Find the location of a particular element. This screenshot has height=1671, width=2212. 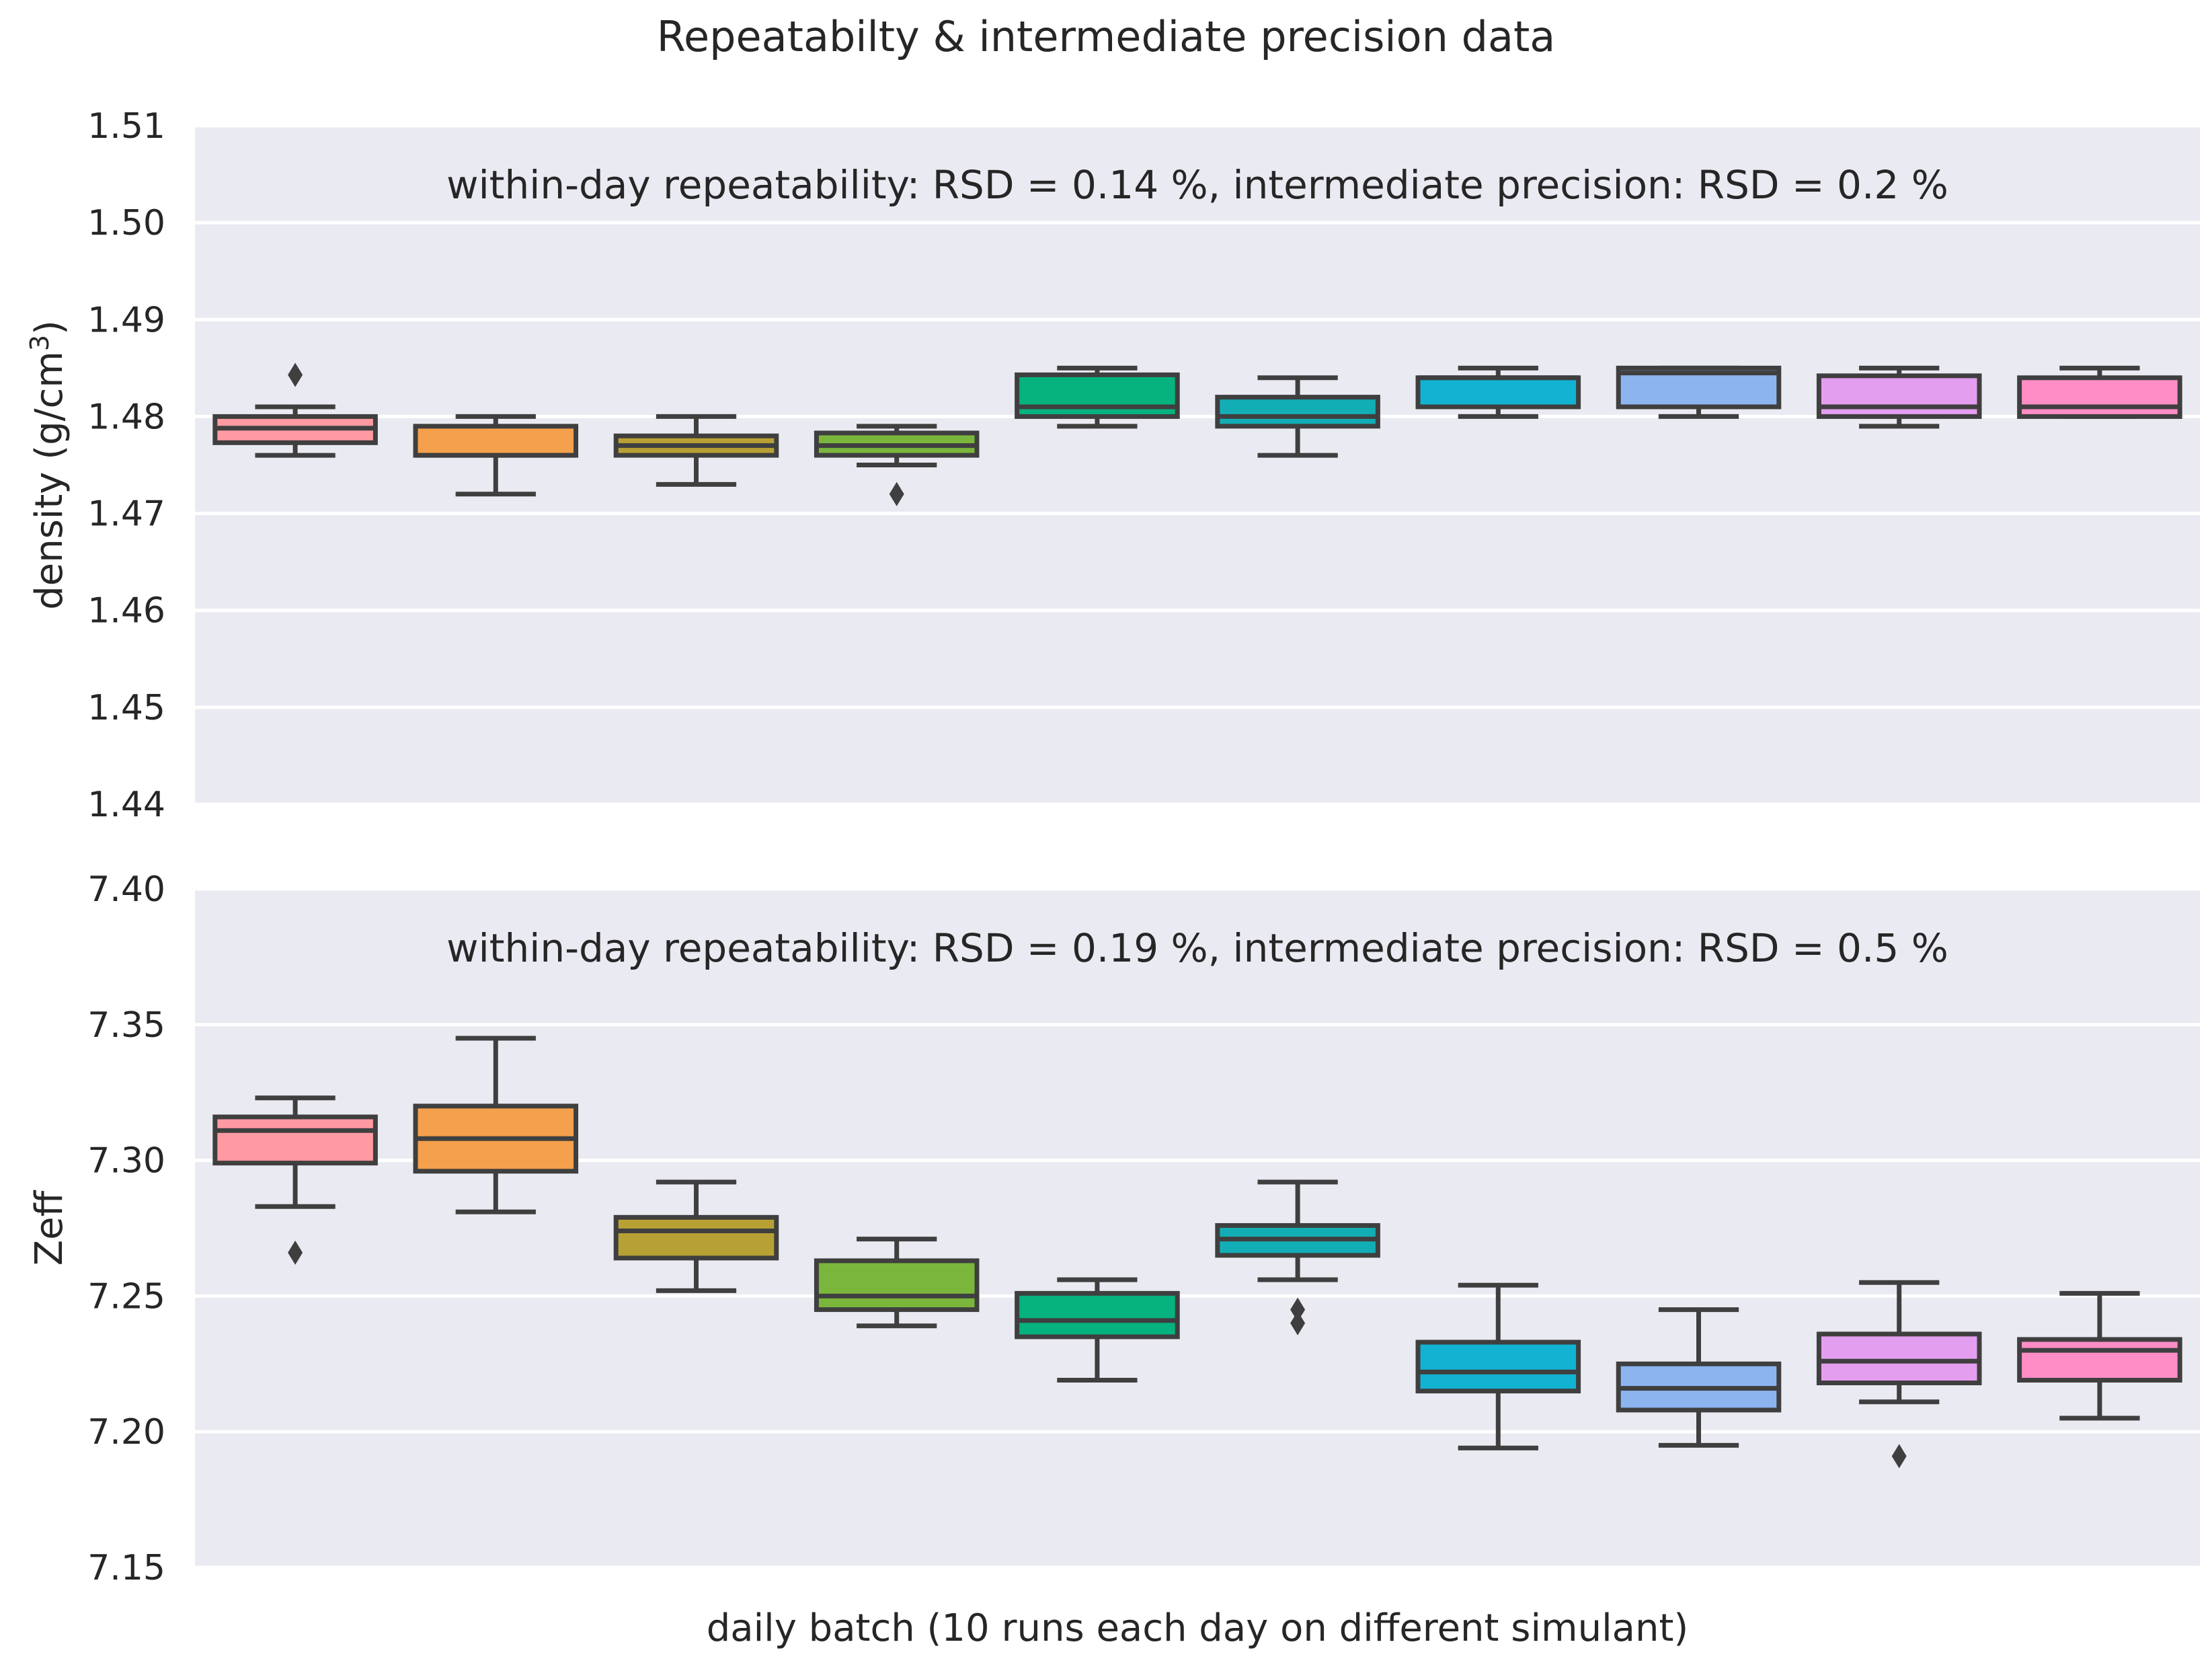

y-tick-label: 1.47 is located at coordinates (126, 514).